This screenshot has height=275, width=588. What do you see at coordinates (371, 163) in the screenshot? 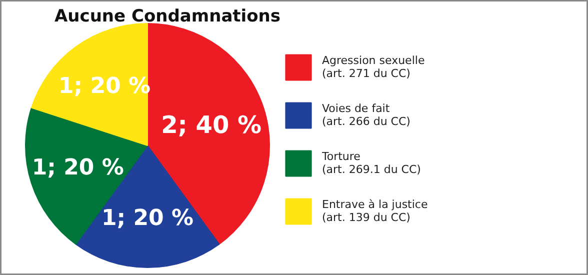
I see `legend-label: Torture (art. 269.1 du CC)` at bounding box center [371, 163].